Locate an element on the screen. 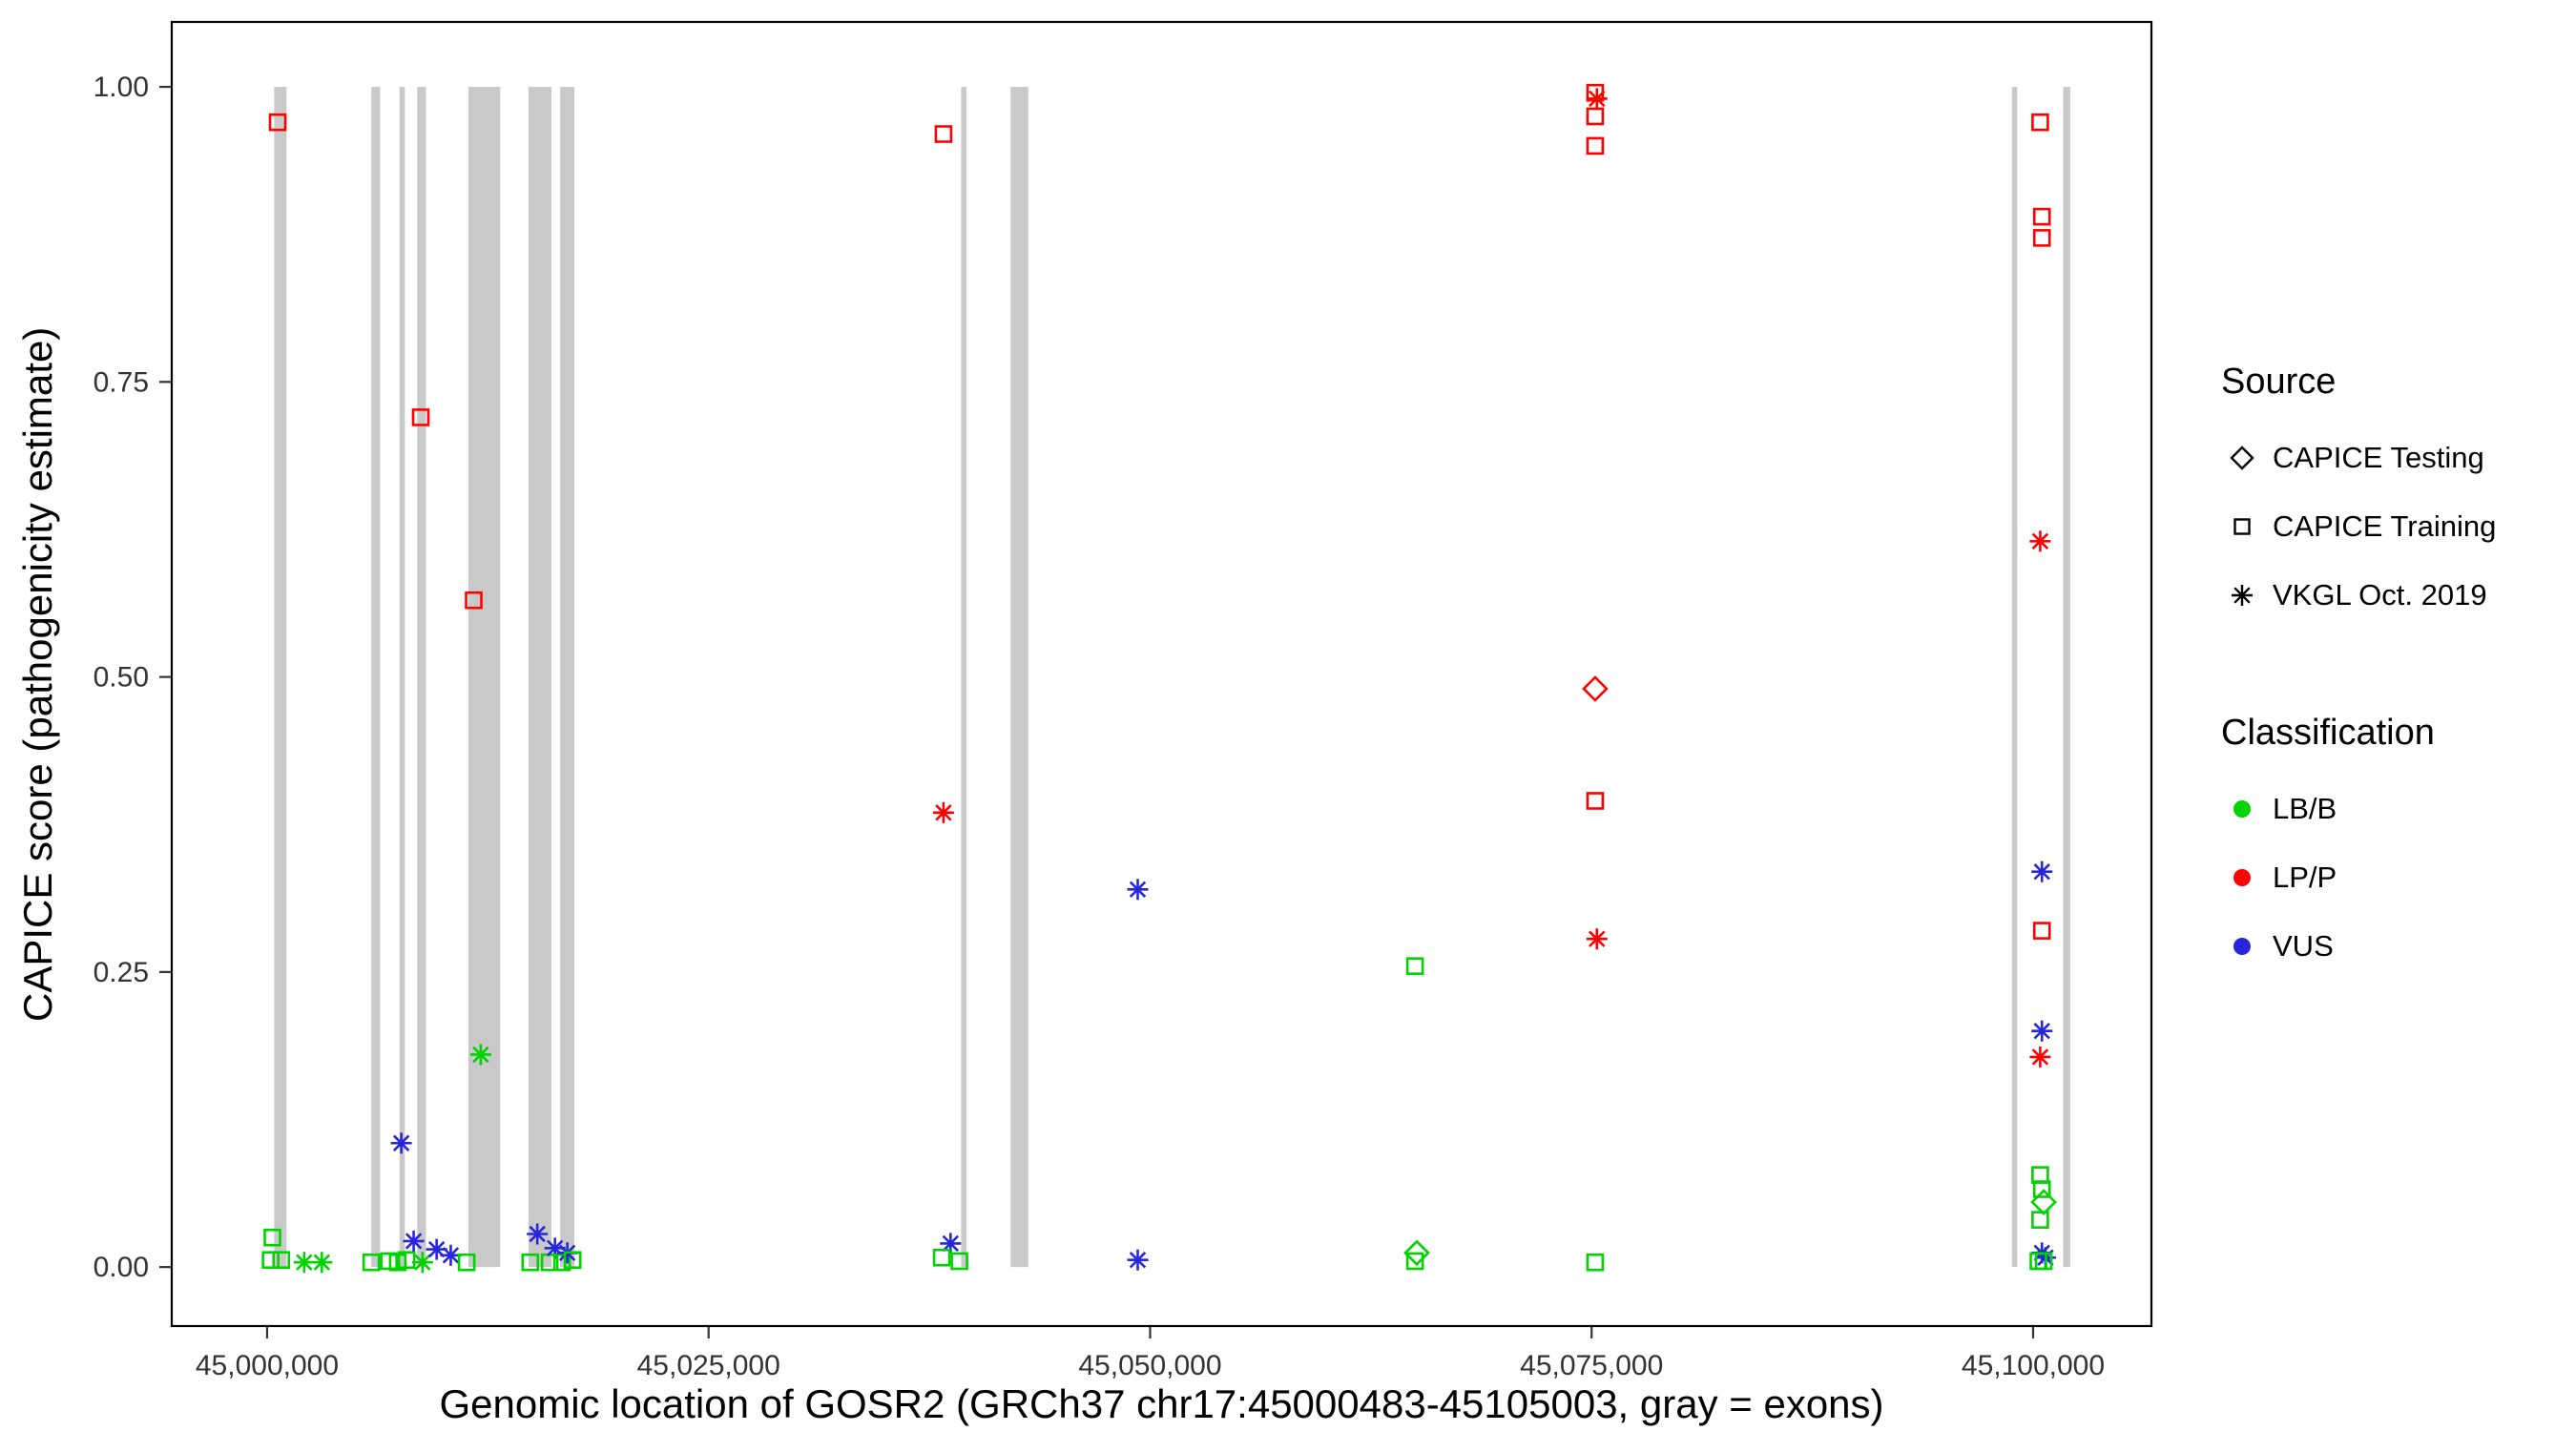 Image resolution: width=2576 pixels, height=1431 pixels. legend-item-label: VUS is located at coordinates (2303, 946).